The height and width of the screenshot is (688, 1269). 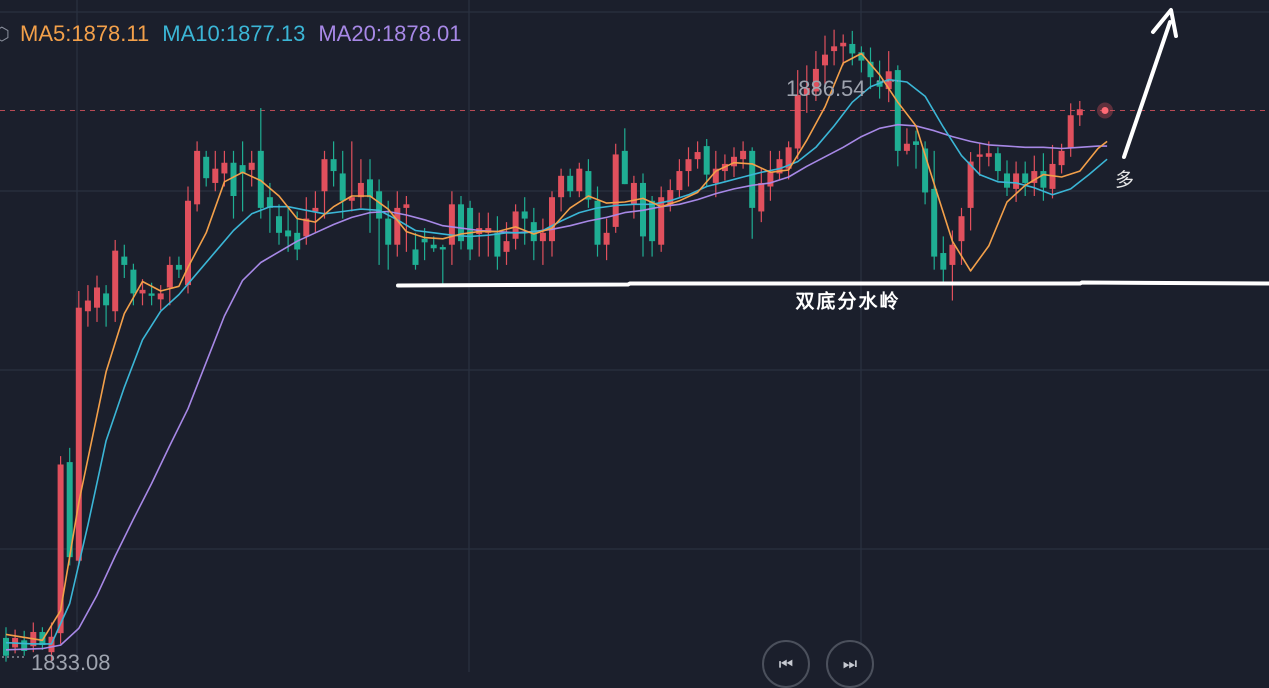 I want to click on ma5-value: MA5:1878.11, so click(x=85, y=33).